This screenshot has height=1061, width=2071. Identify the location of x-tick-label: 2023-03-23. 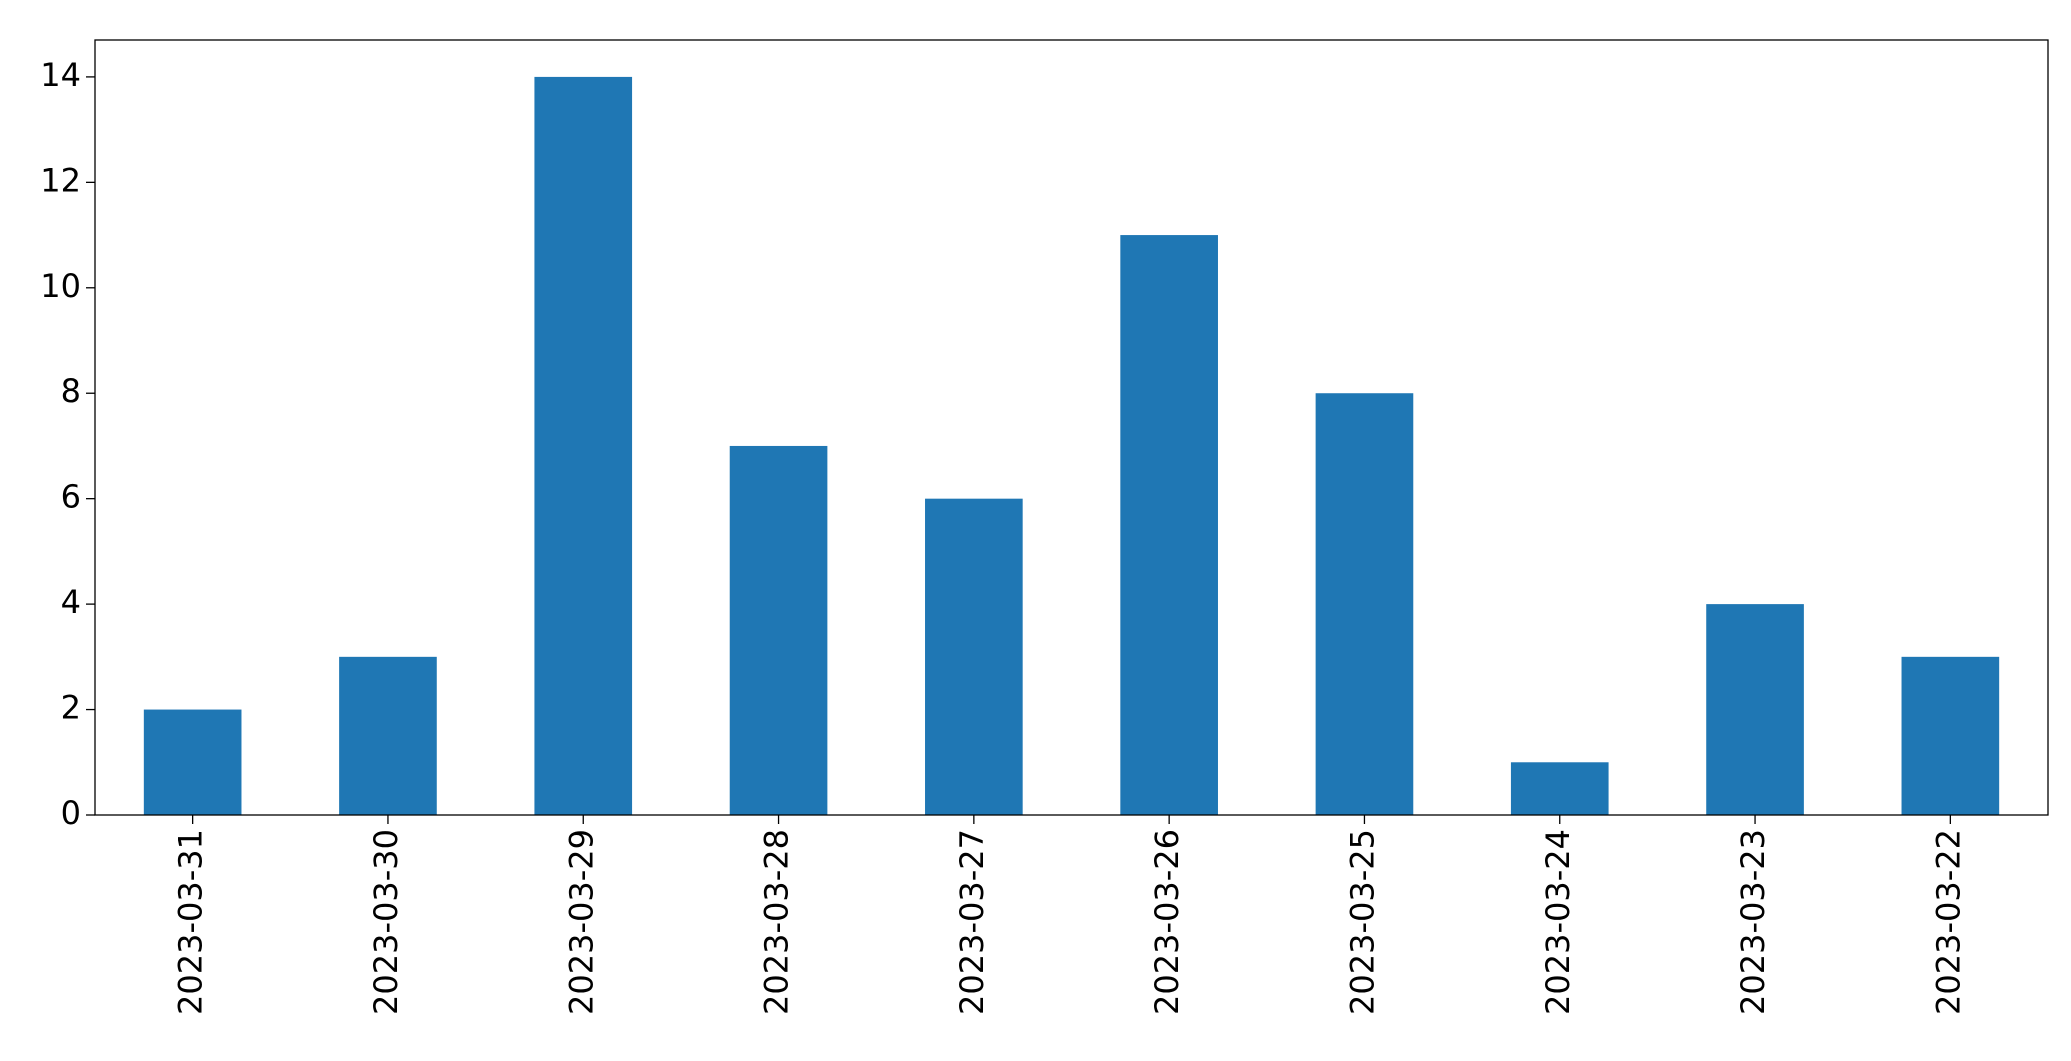
(1753, 922).